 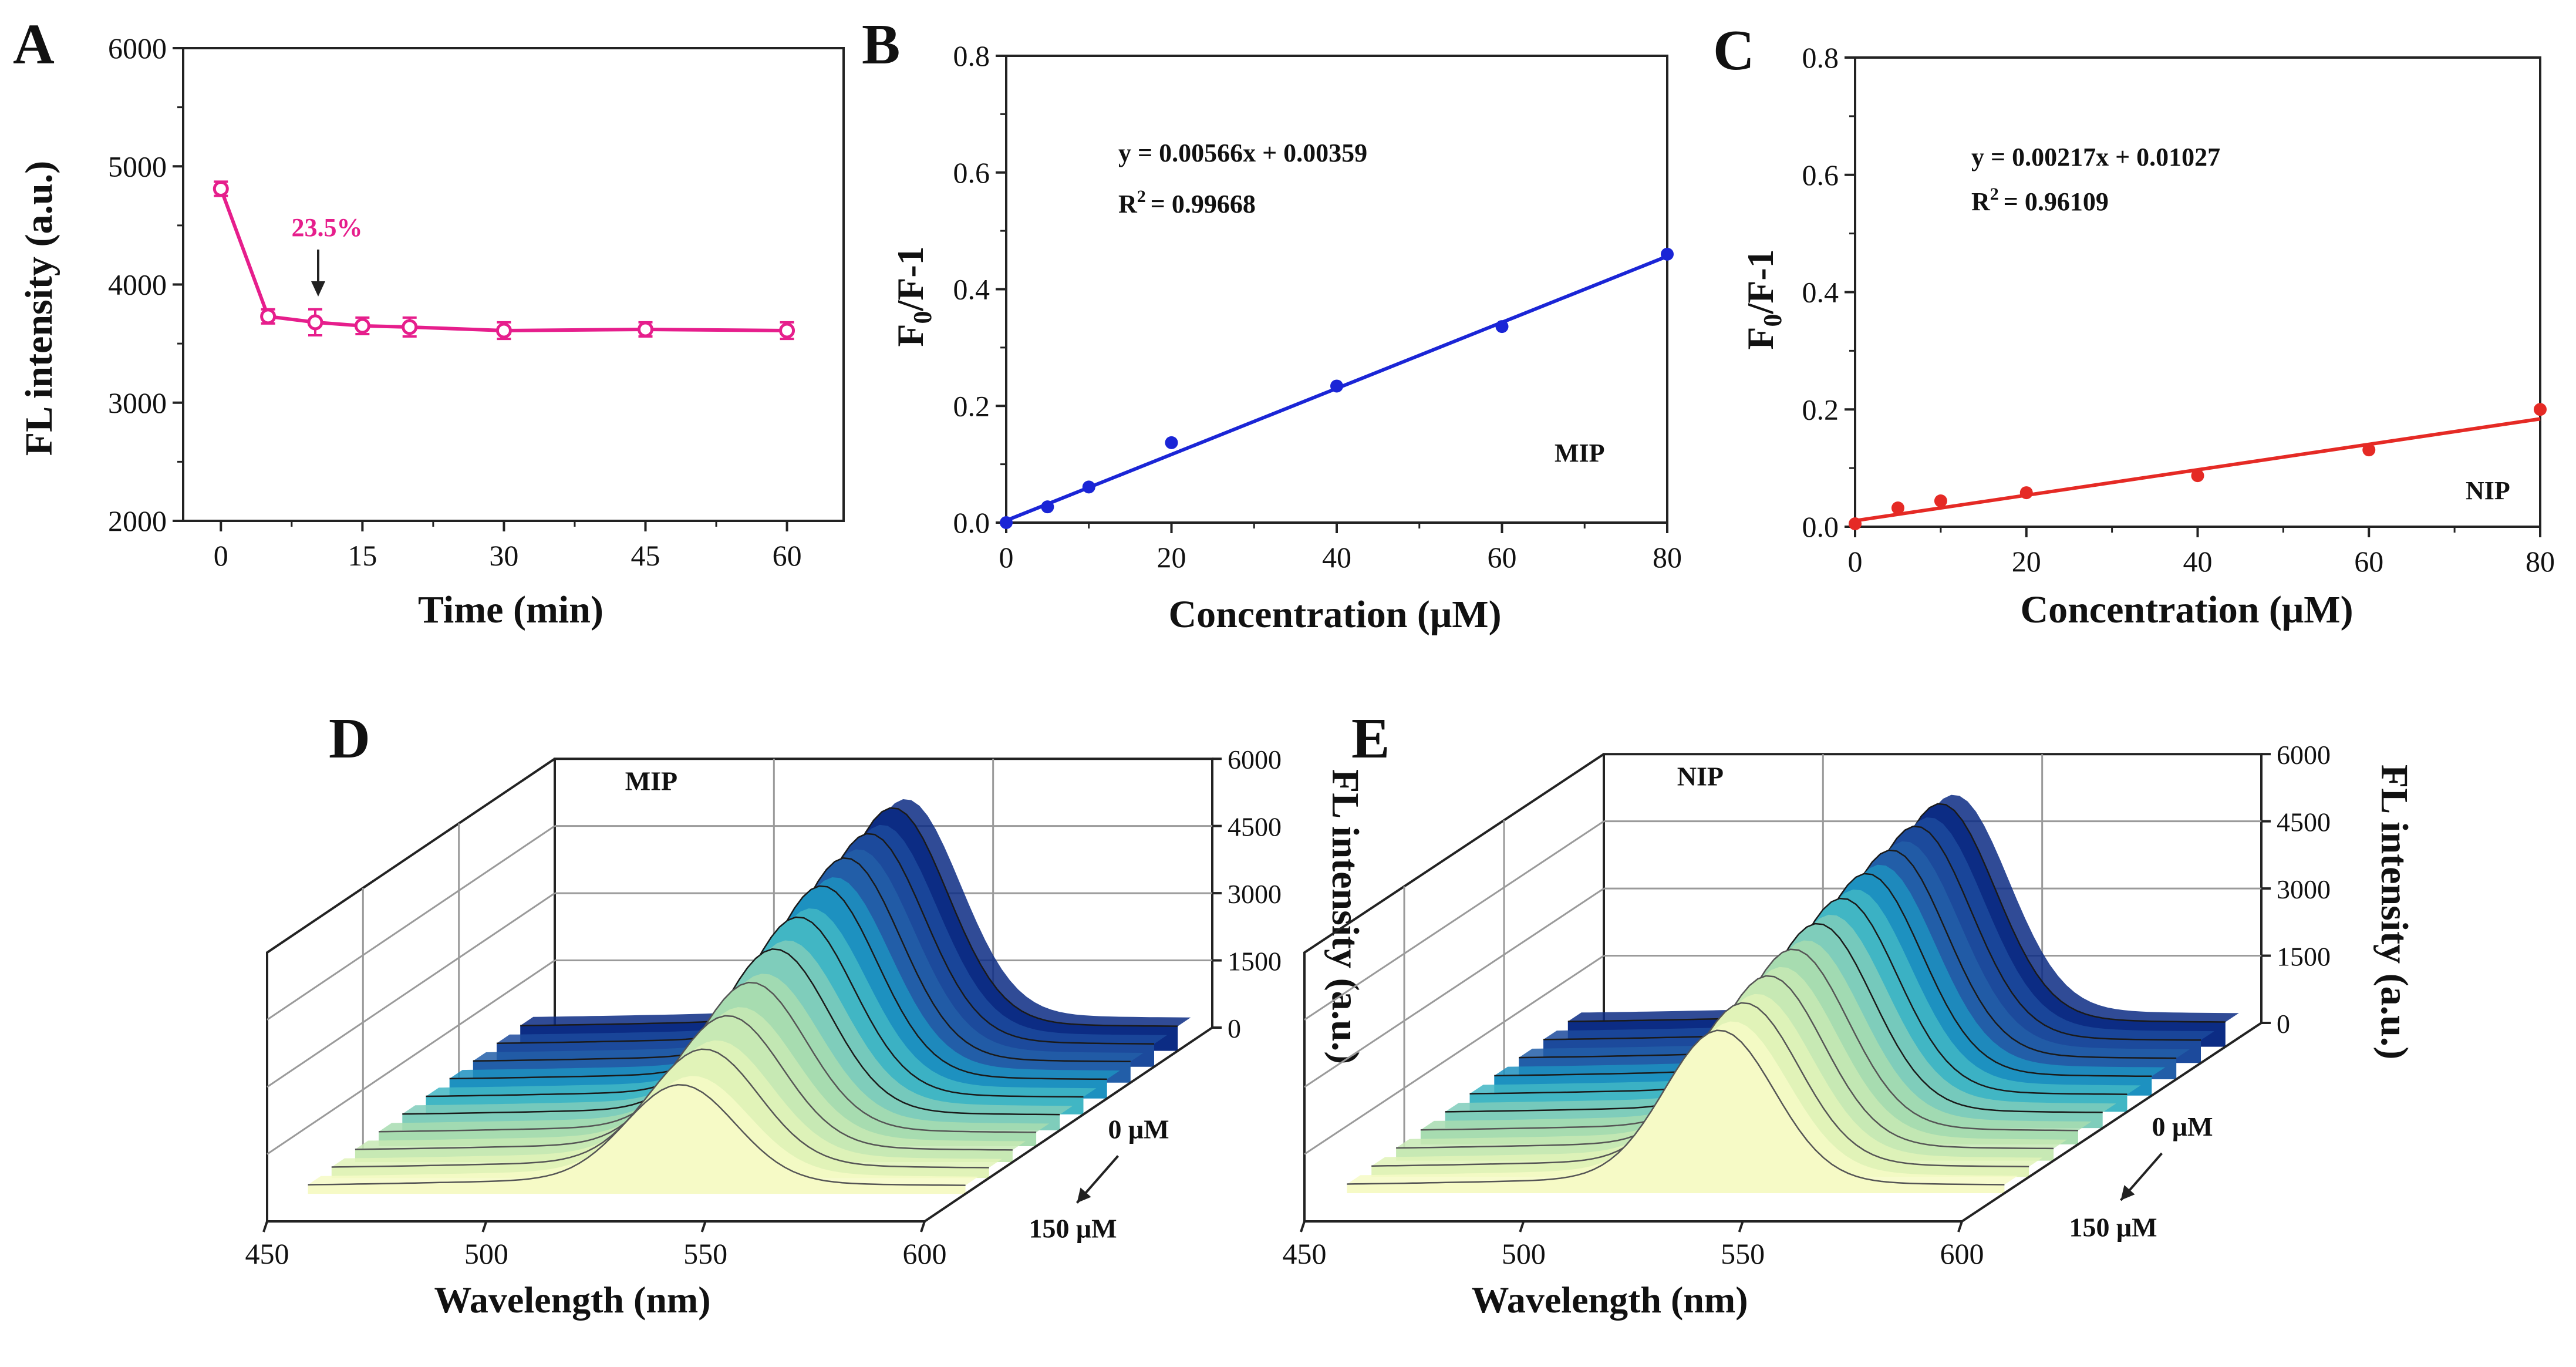 What do you see at coordinates (971, 172) in the screenshot?
I see `panel-b-ytick-label: 0.6` at bounding box center [971, 172].